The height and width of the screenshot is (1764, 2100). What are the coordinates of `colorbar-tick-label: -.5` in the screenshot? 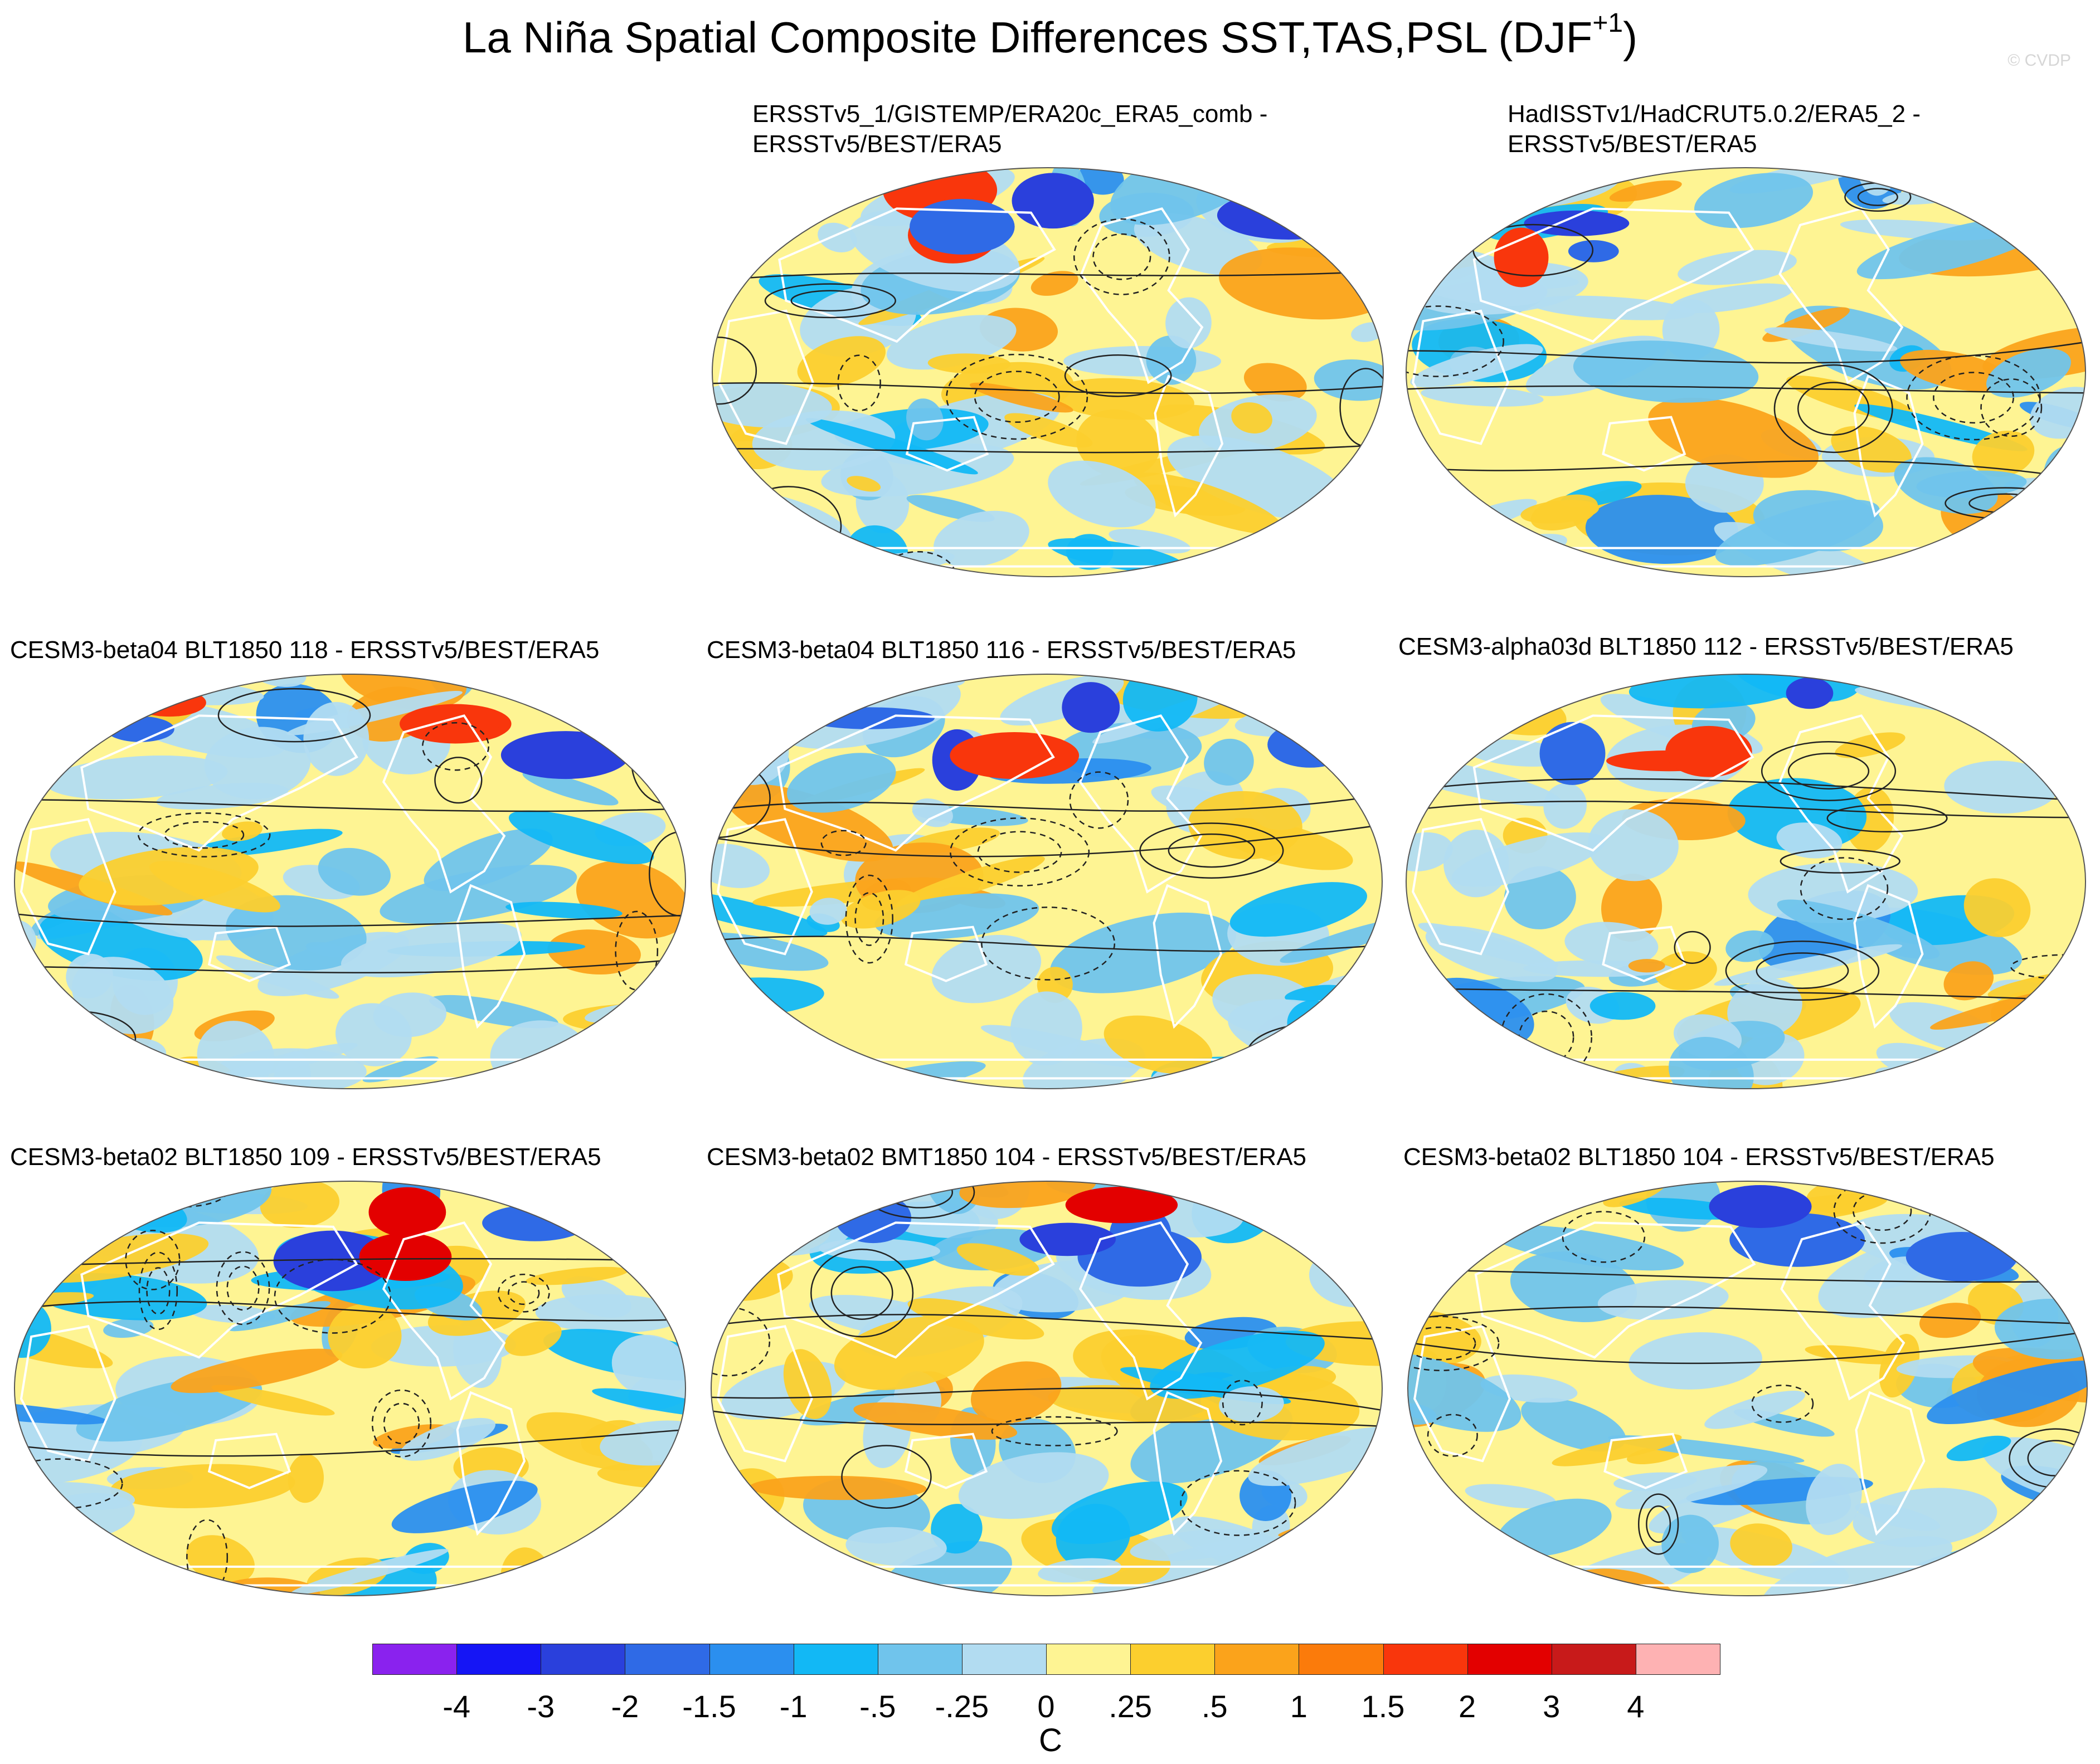 It's located at (877, 1706).